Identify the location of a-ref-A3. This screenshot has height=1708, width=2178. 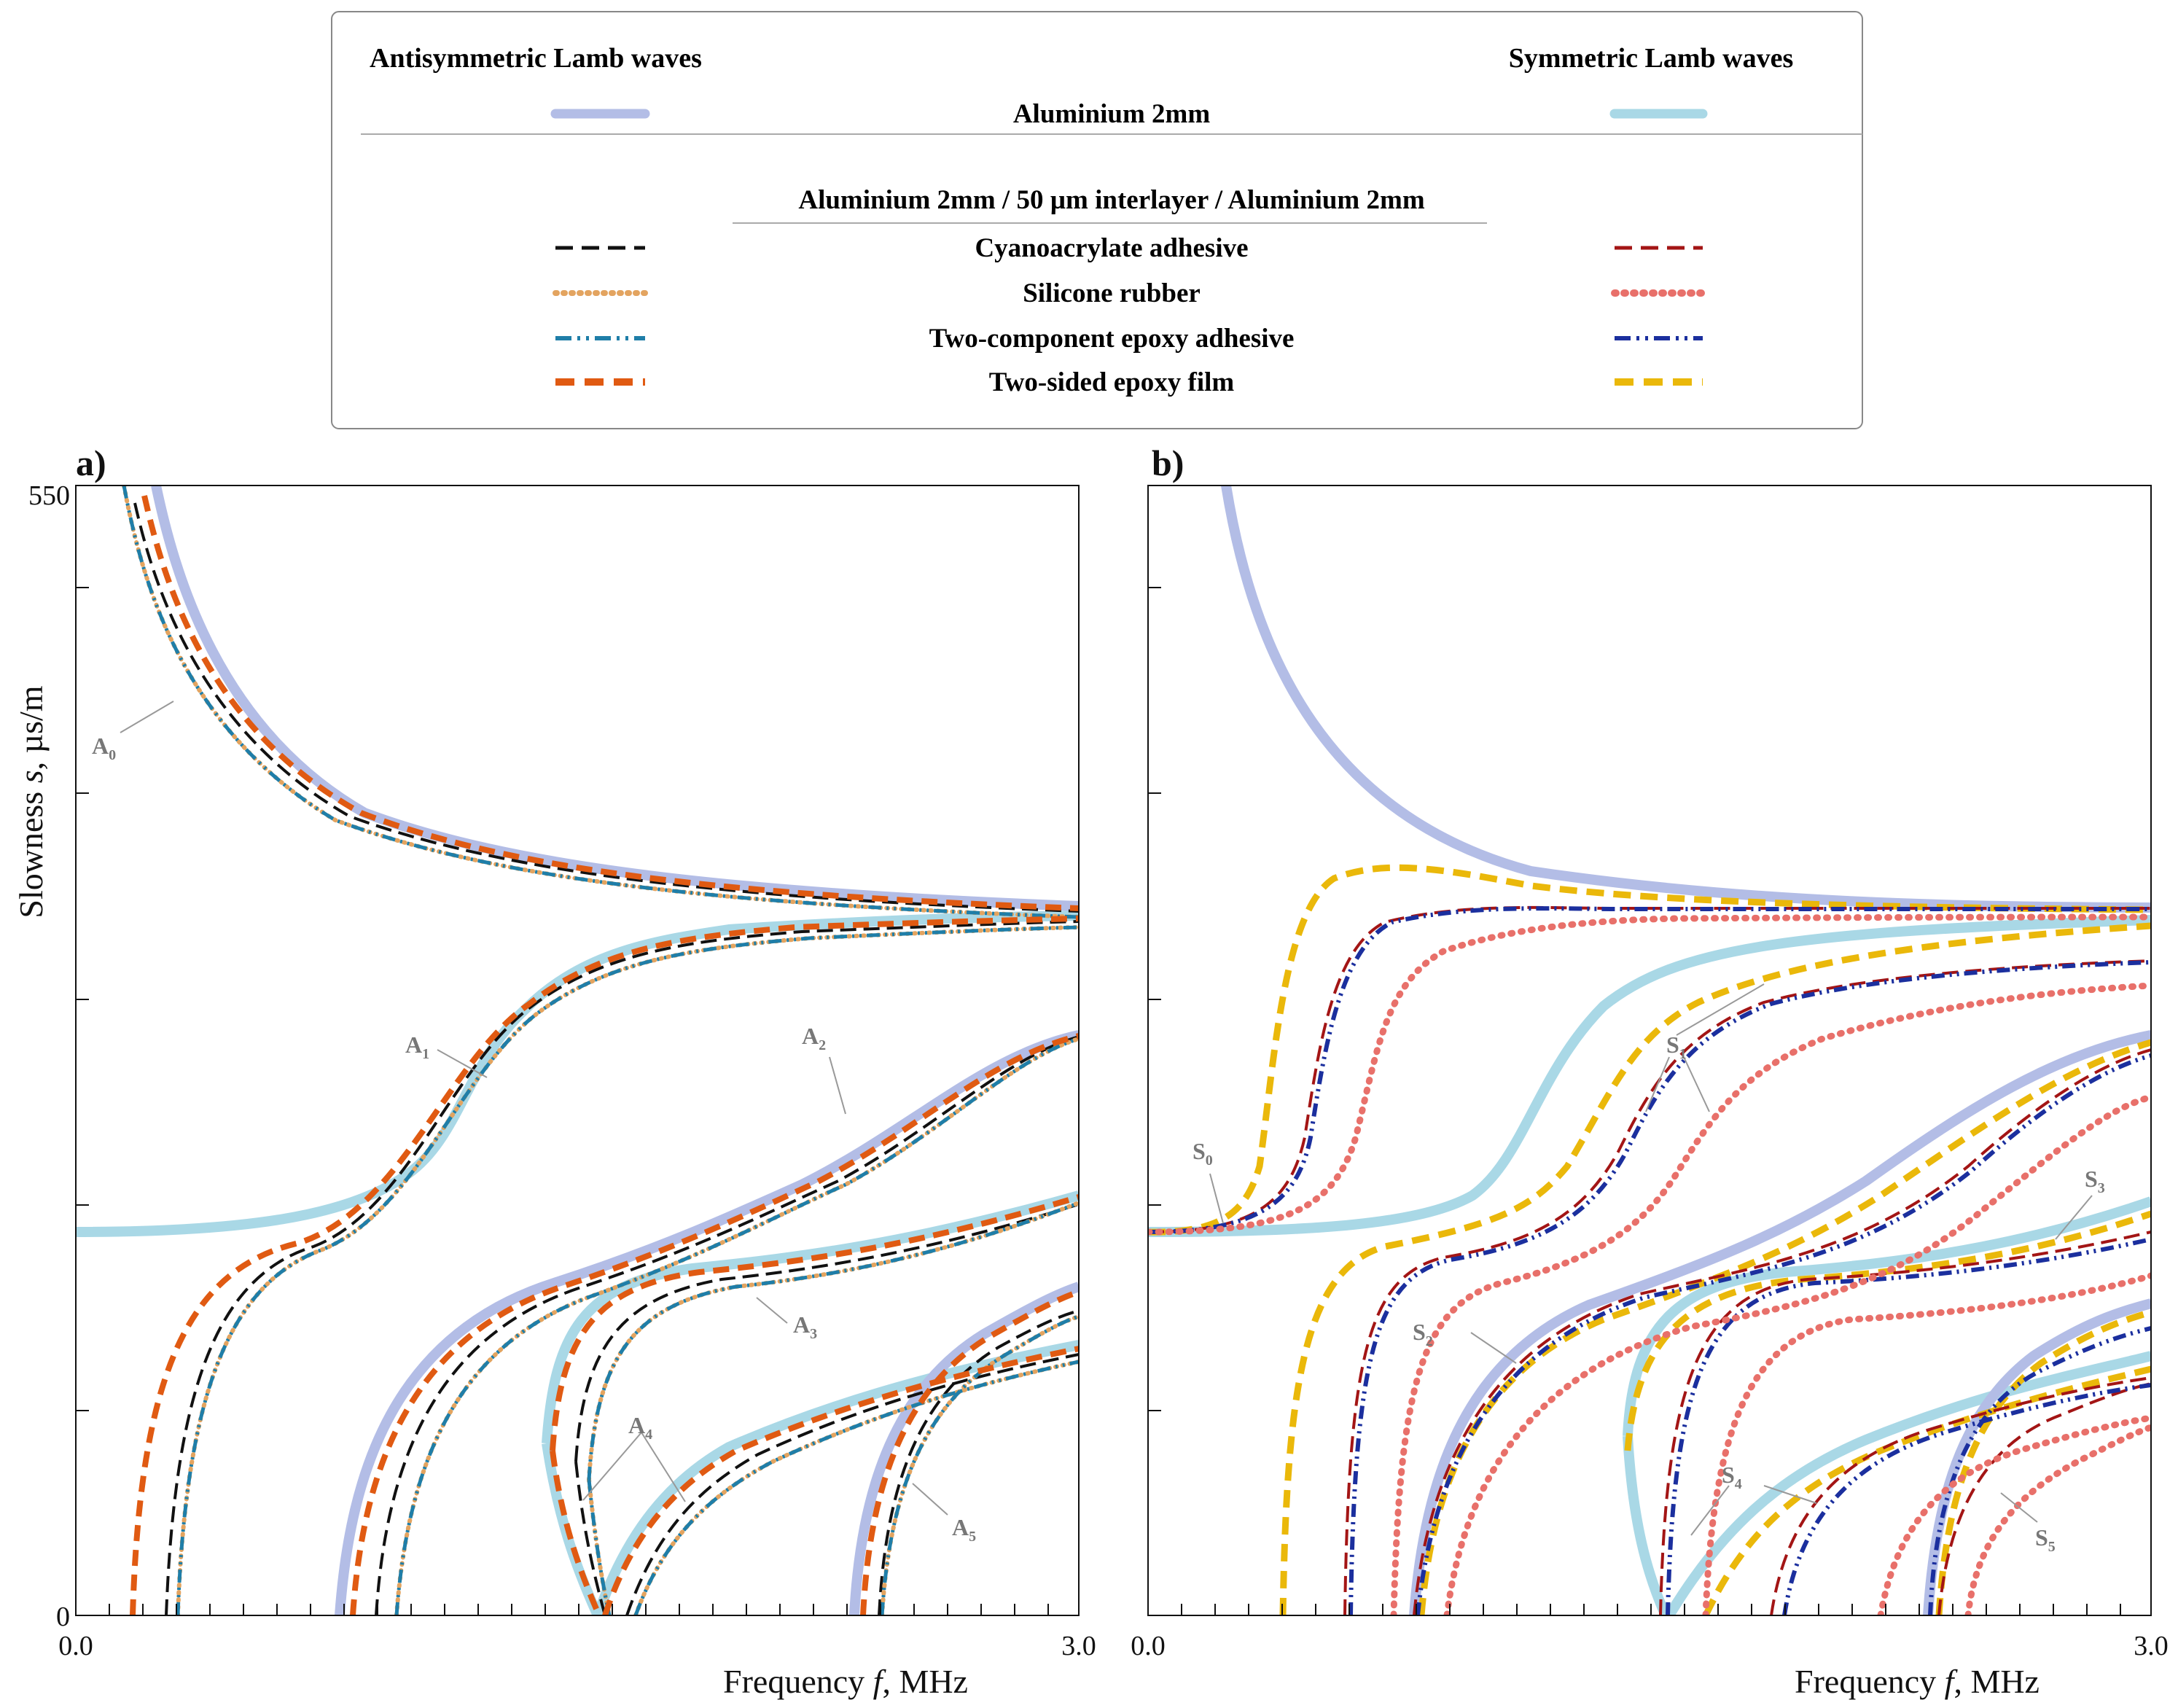
(811, 1317).